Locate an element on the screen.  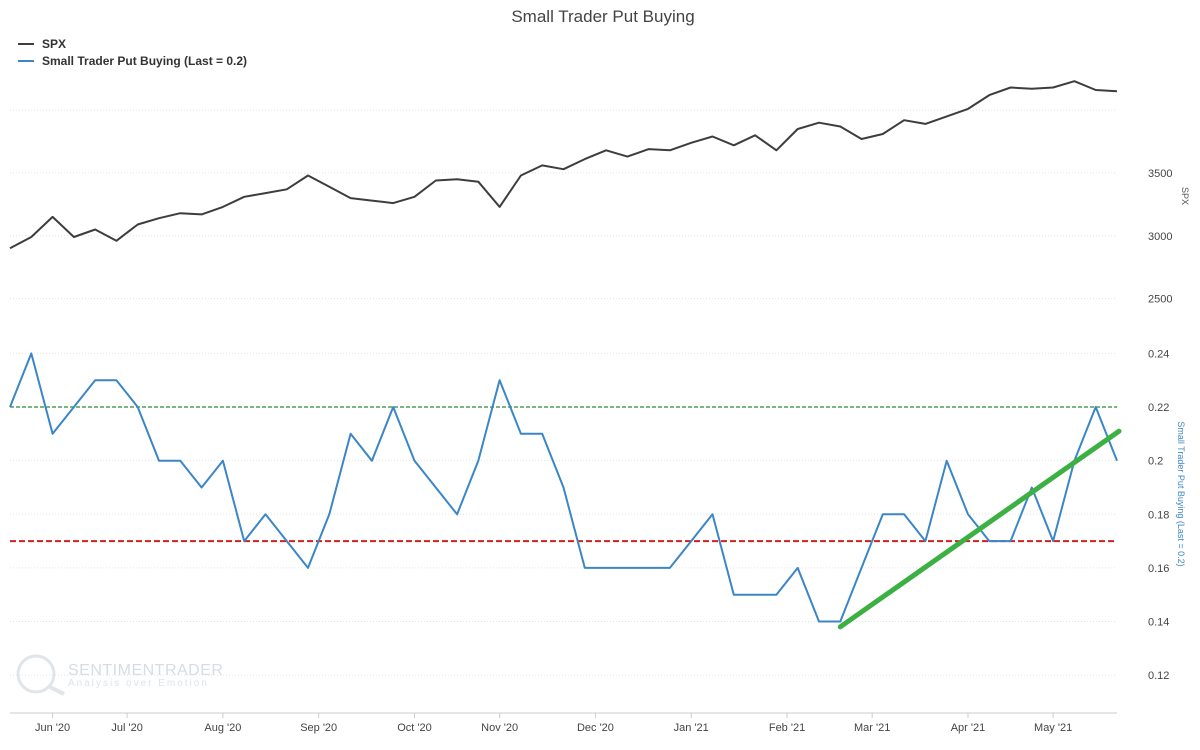
y-axis-title-spx: SPX is located at coordinates (1185, 196).